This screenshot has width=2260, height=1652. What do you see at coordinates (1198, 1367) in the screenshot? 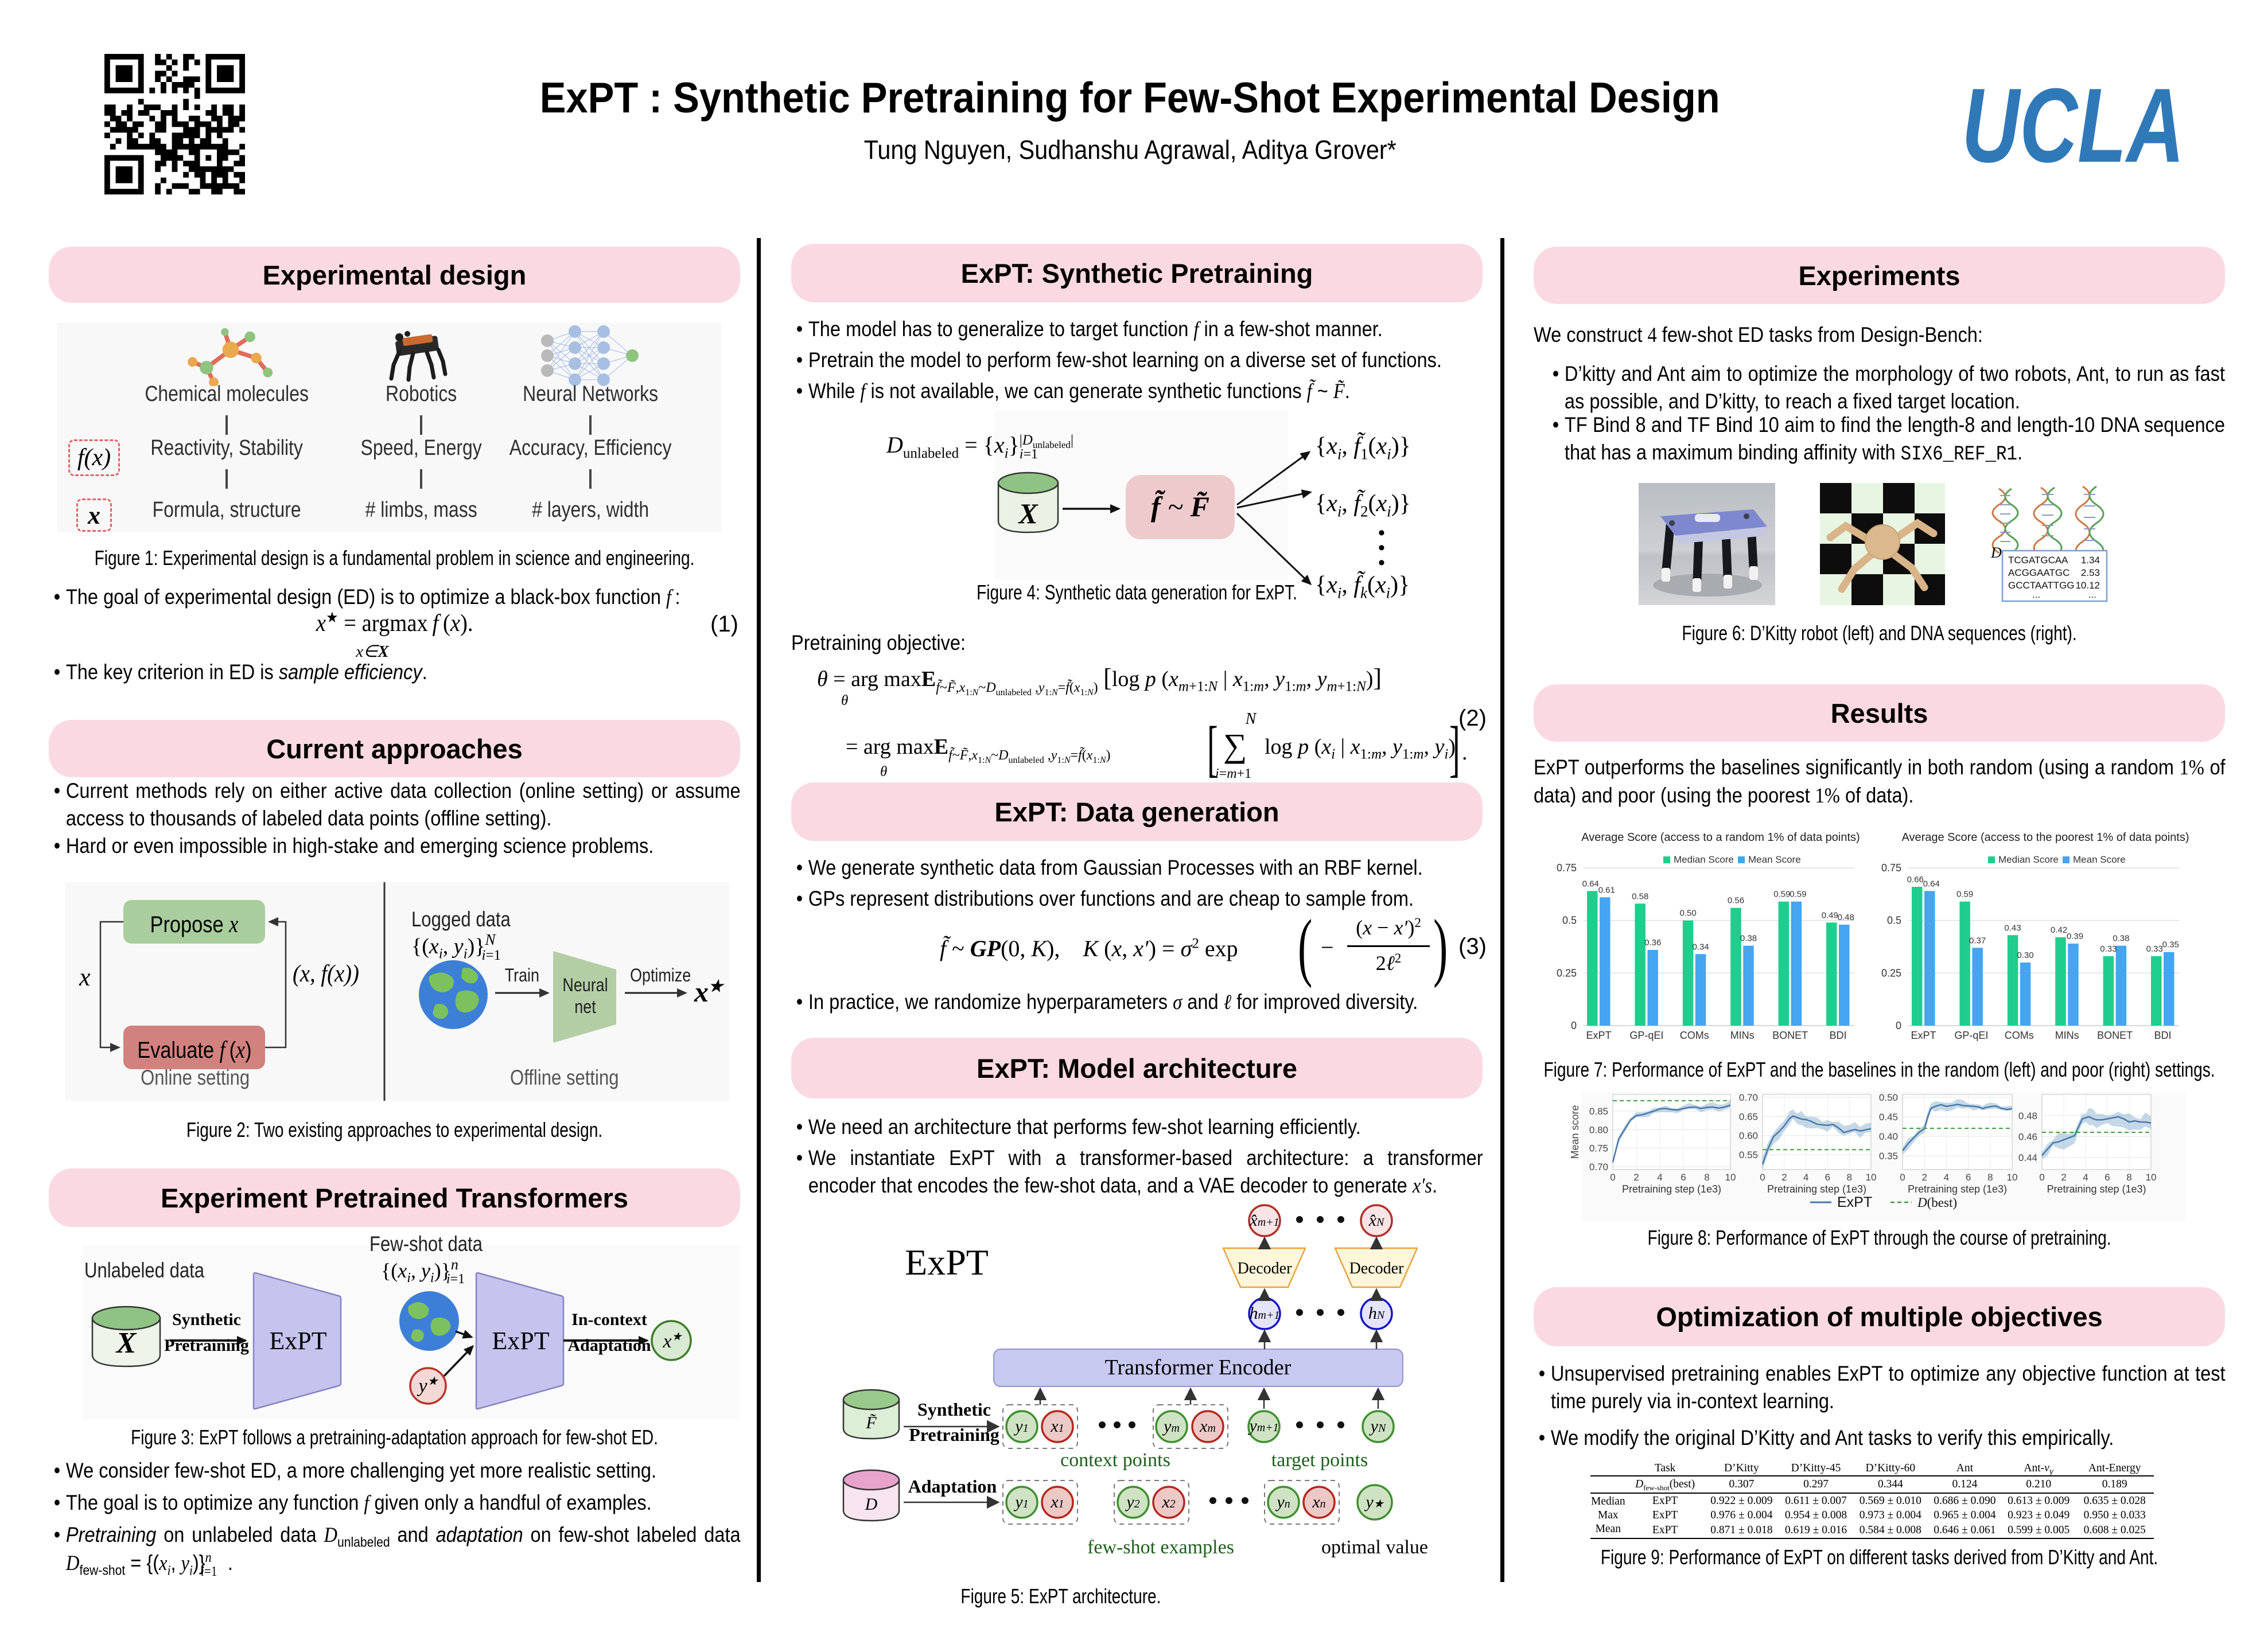
I see `svg-text: Transformer Encoder` at bounding box center [1198, 1367].